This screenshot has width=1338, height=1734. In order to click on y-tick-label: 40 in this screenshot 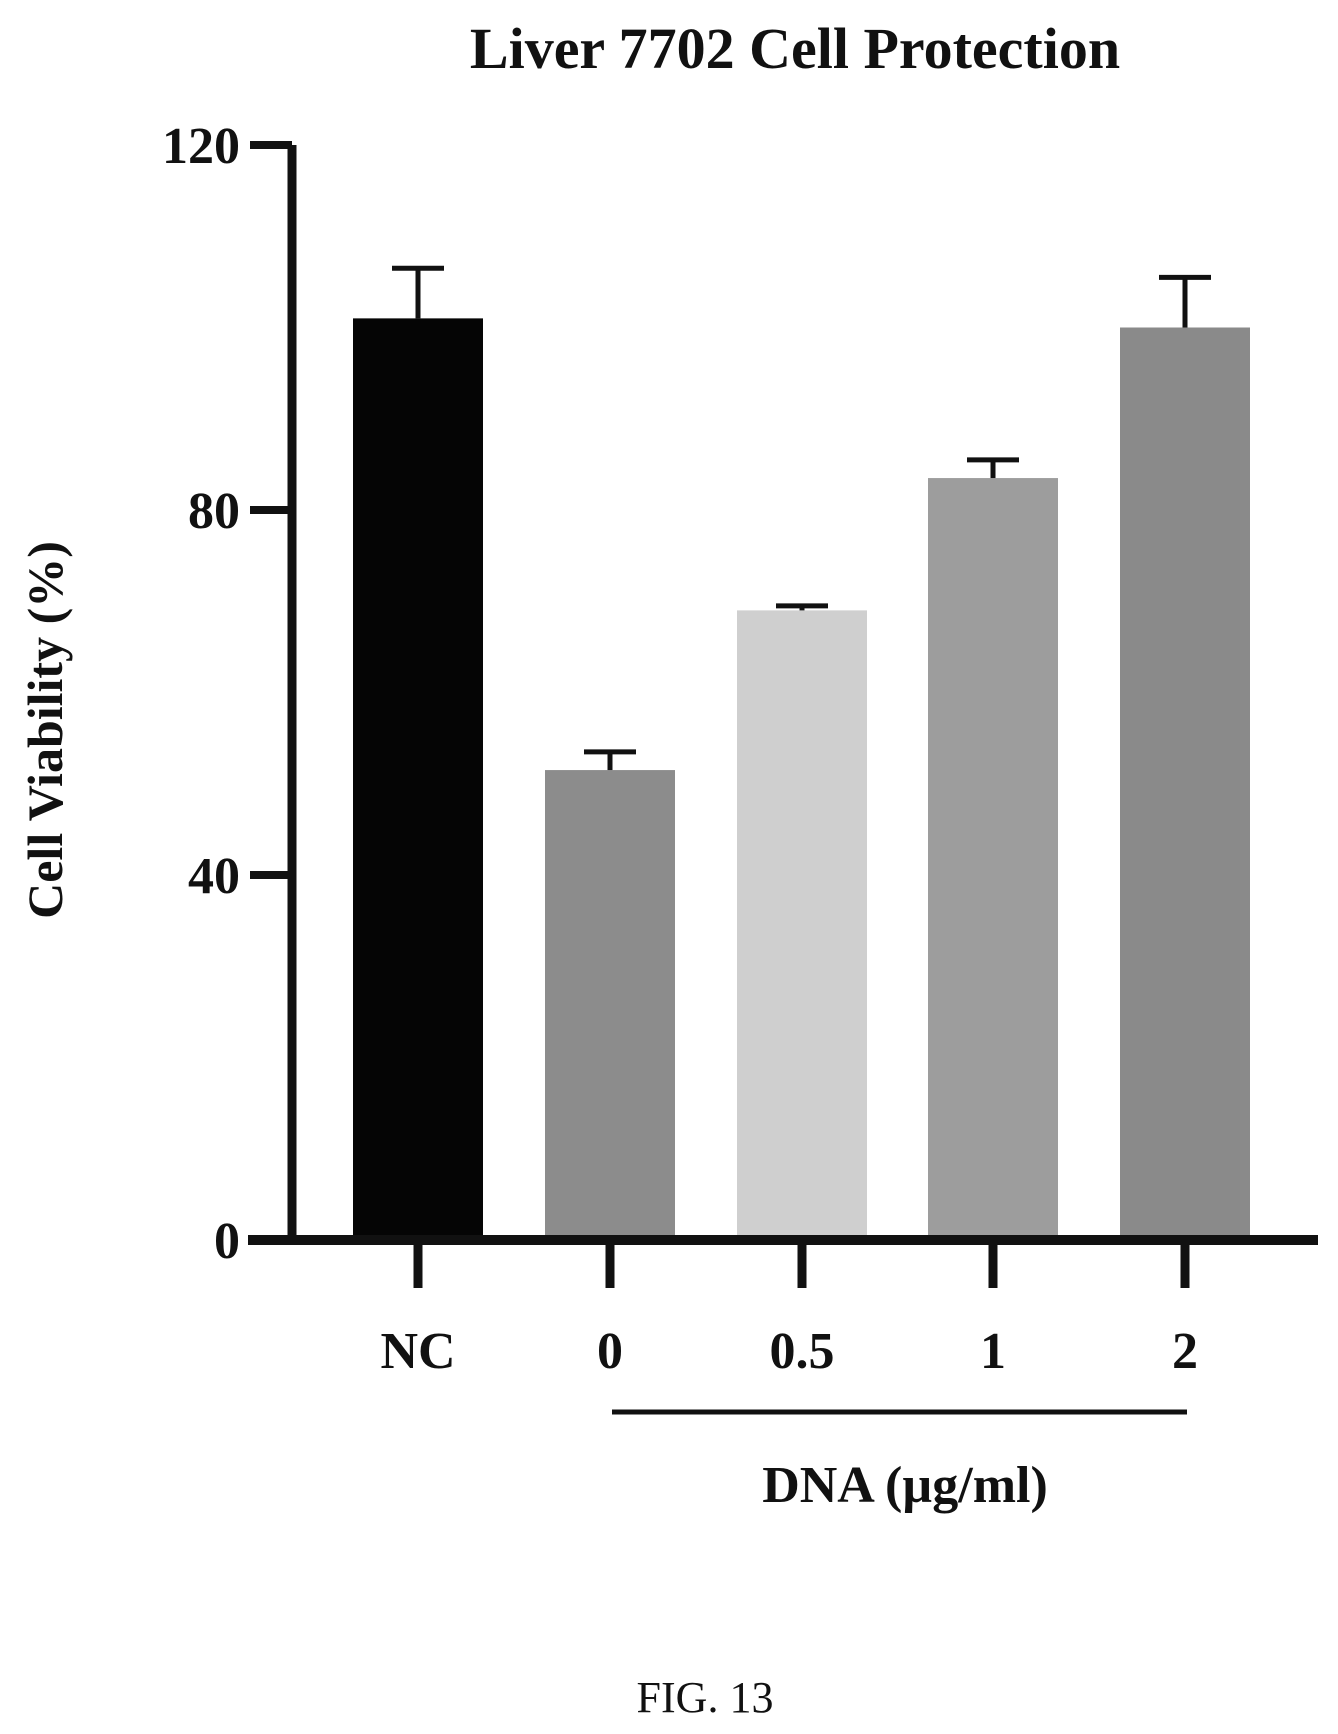, I will do `click(214, 876)`.